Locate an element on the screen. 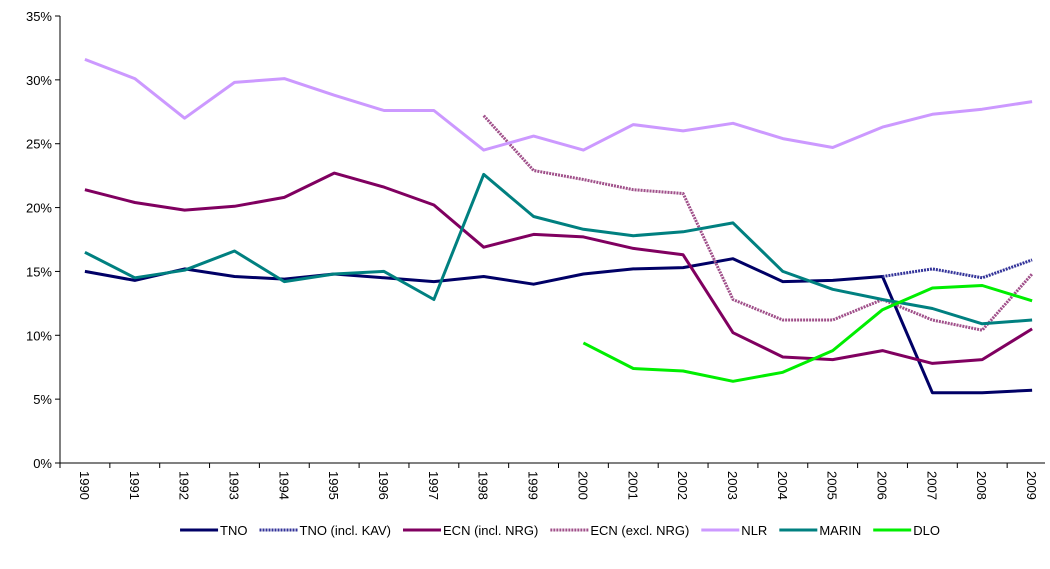 The height and width of the screenshot is (569, 1050). x-tick-label: 2000 is located at coordinates (582, 485).